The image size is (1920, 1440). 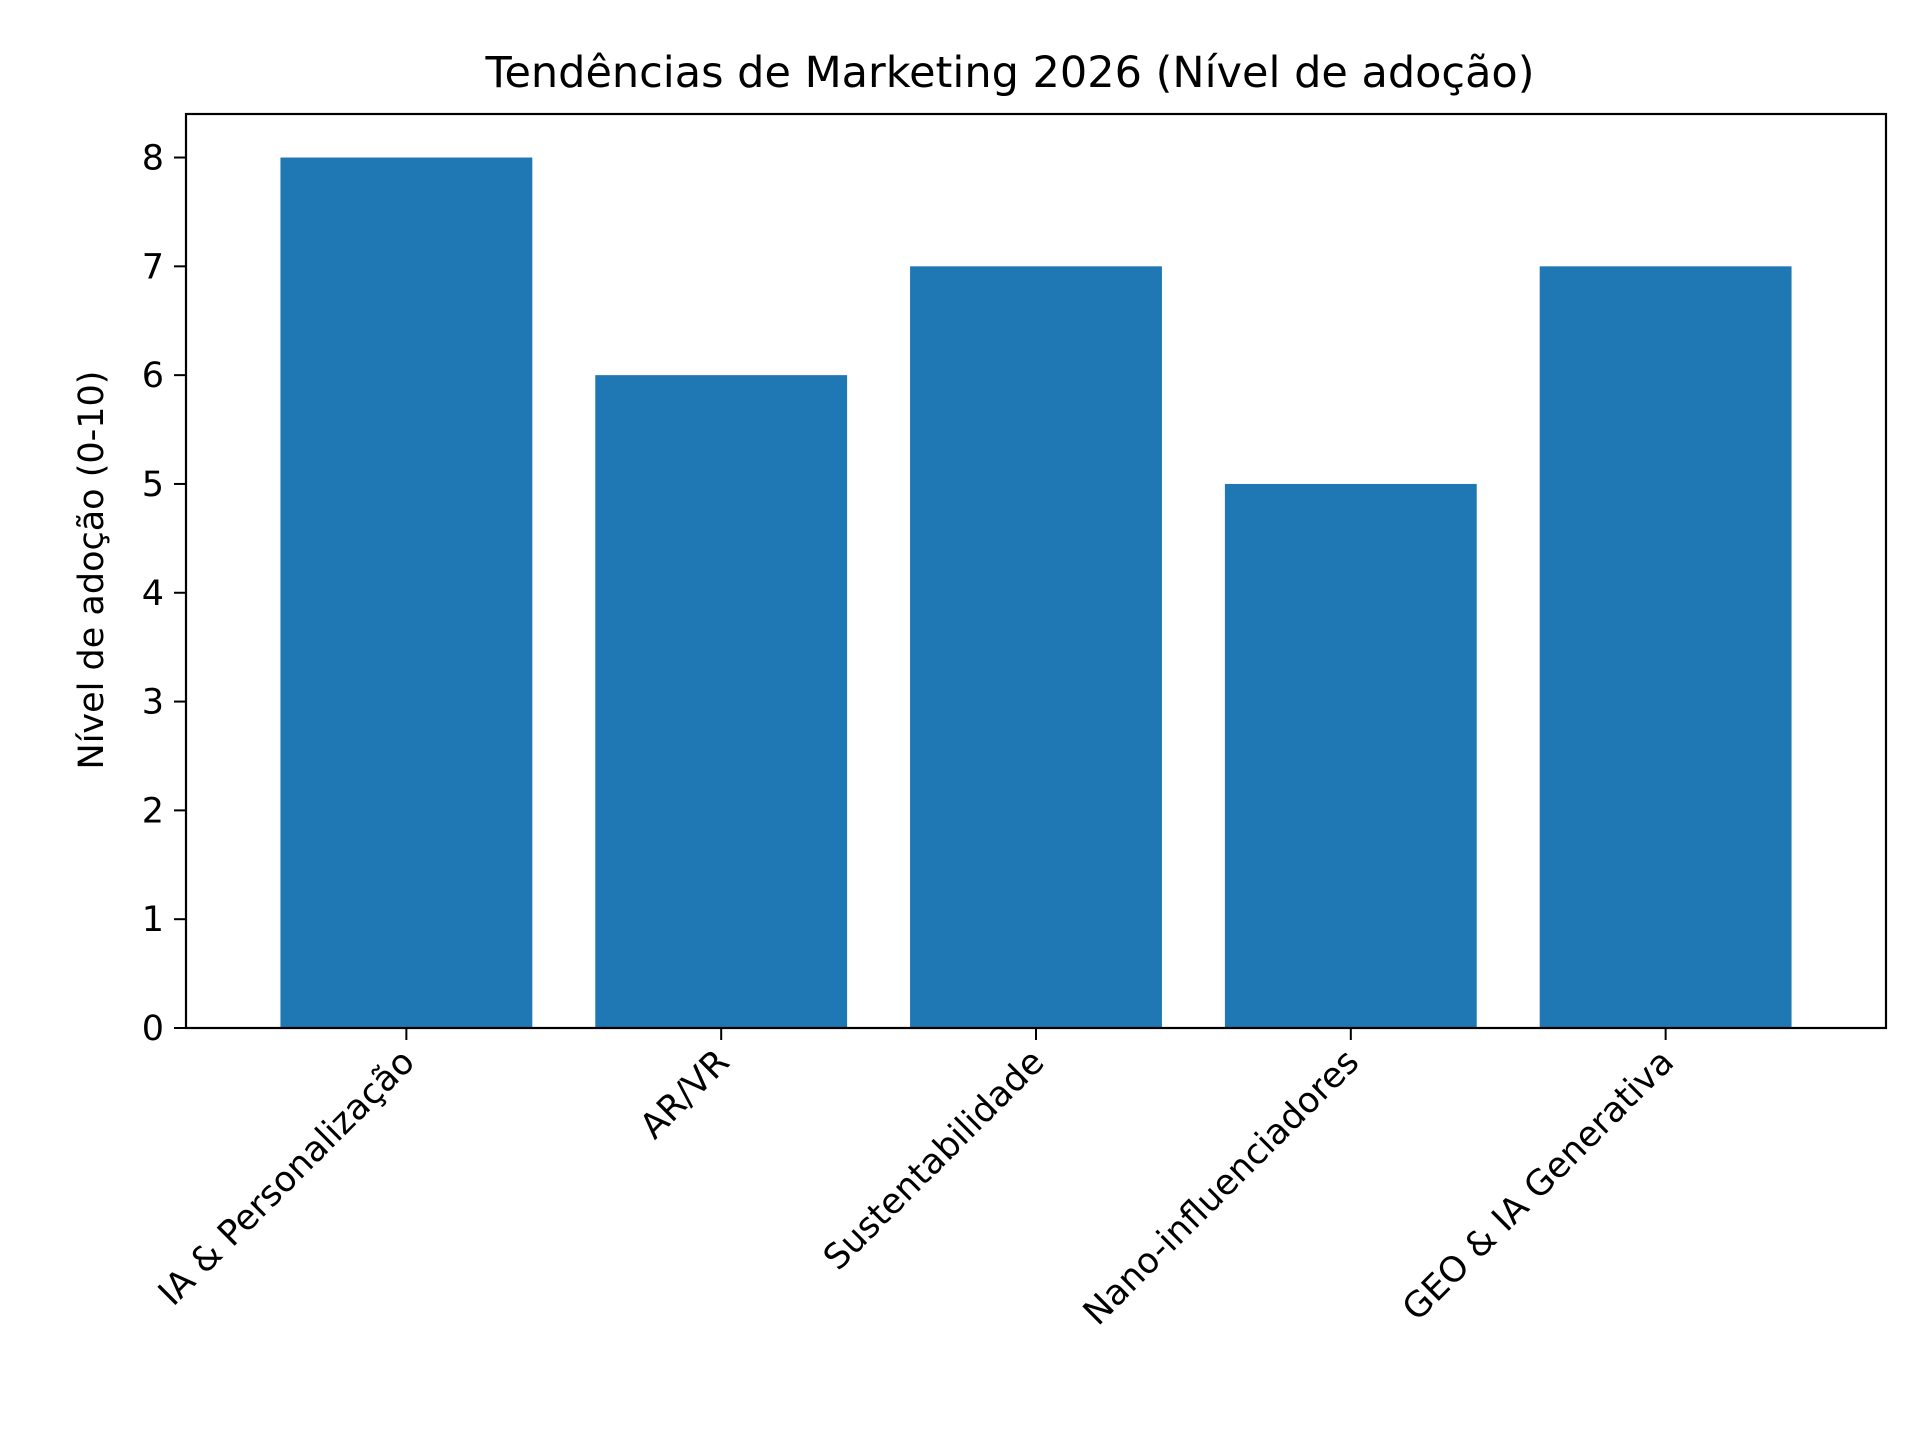 I want to click on y-tick-label: 6, so click(x=153, y=376).